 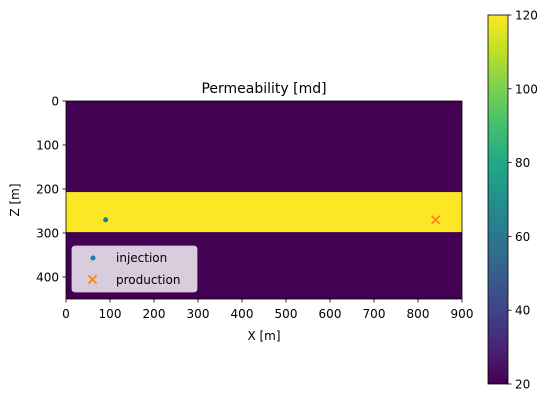 I want to click on colorbar, so click(x=498, y=199).